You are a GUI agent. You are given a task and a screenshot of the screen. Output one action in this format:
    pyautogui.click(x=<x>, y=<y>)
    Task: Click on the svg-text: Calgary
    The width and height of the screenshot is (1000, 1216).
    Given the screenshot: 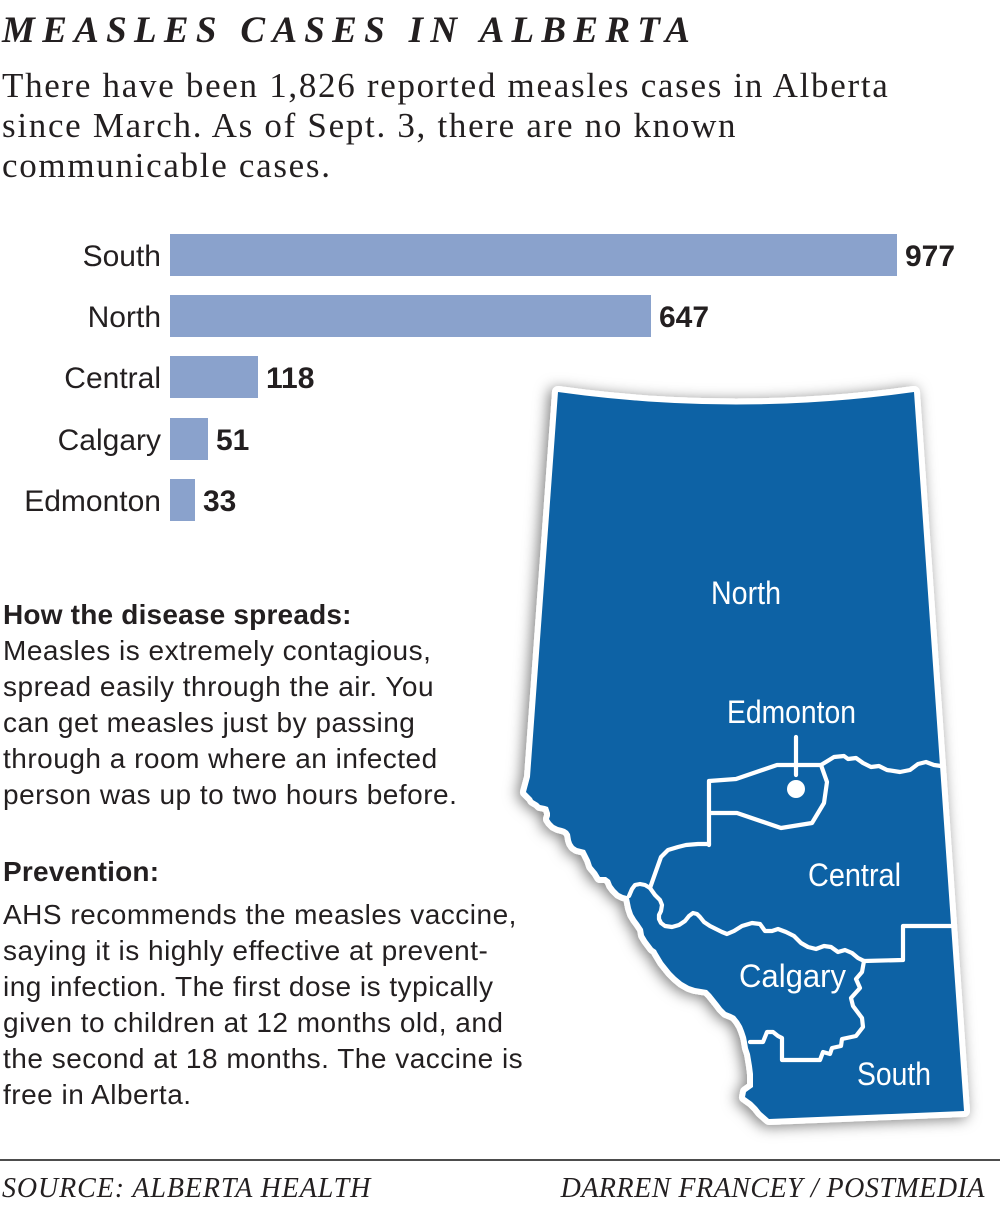 What is the action you would take?
    pyautogui.click(x=792, y=976)
    